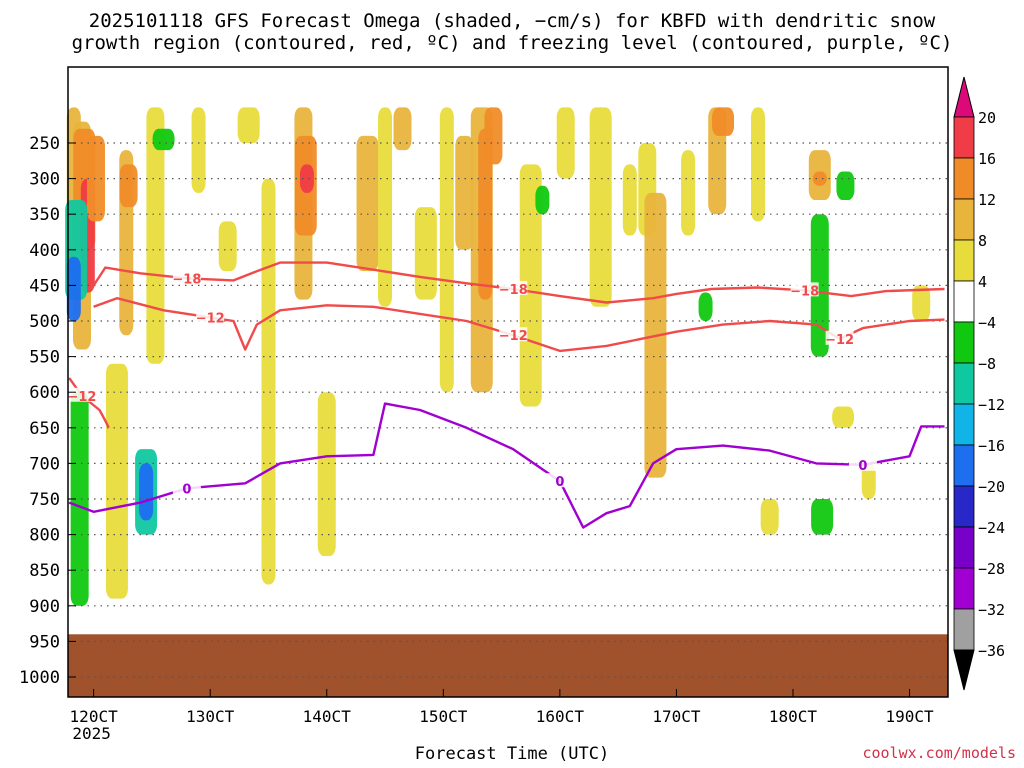 The height and width of the screenshot is (768, 1024). I want to click on colorbar-top-arrow, so click(964, 97).